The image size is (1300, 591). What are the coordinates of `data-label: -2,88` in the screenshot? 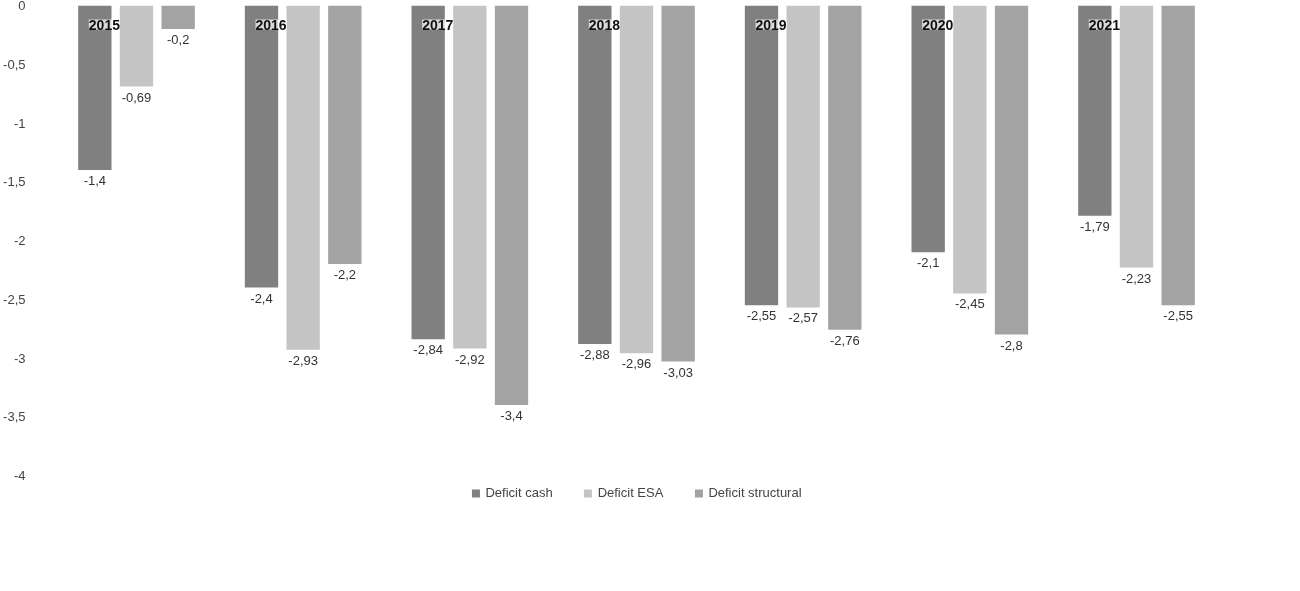 It's located at (595, 354).